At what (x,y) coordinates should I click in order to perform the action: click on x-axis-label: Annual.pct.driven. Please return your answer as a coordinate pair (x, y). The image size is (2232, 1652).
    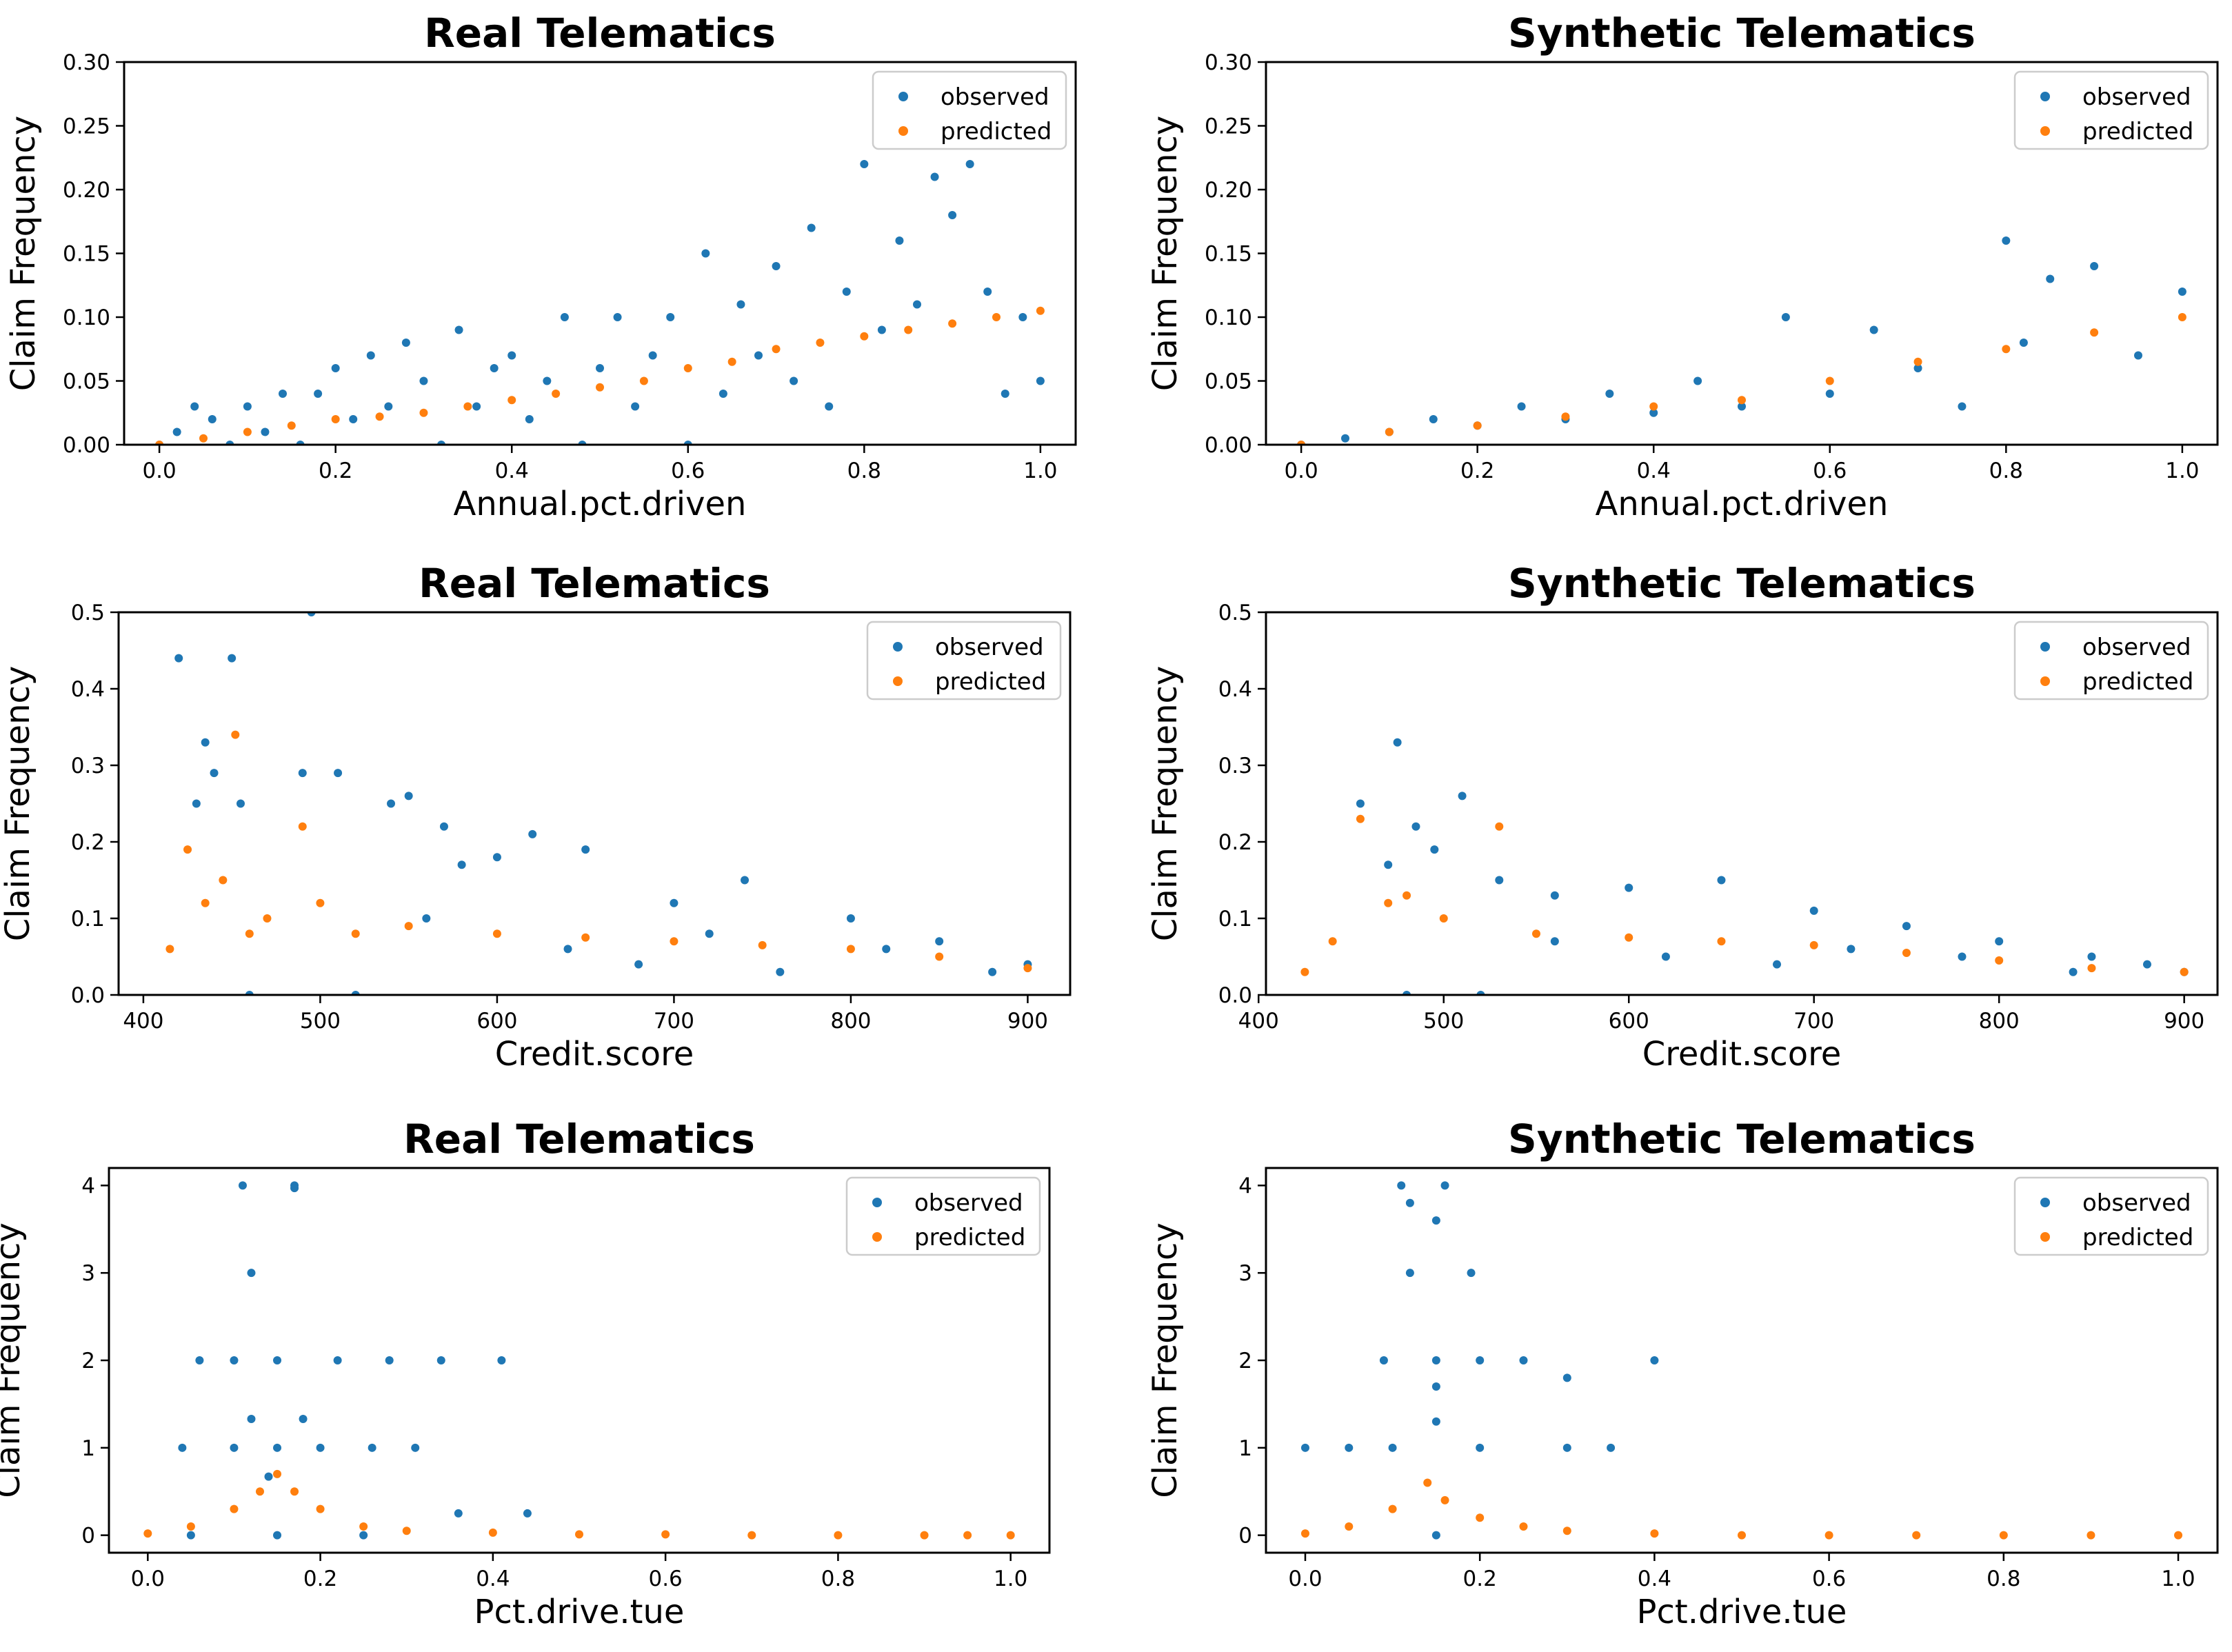
    Looking at the image, I should click on (1742, 504).